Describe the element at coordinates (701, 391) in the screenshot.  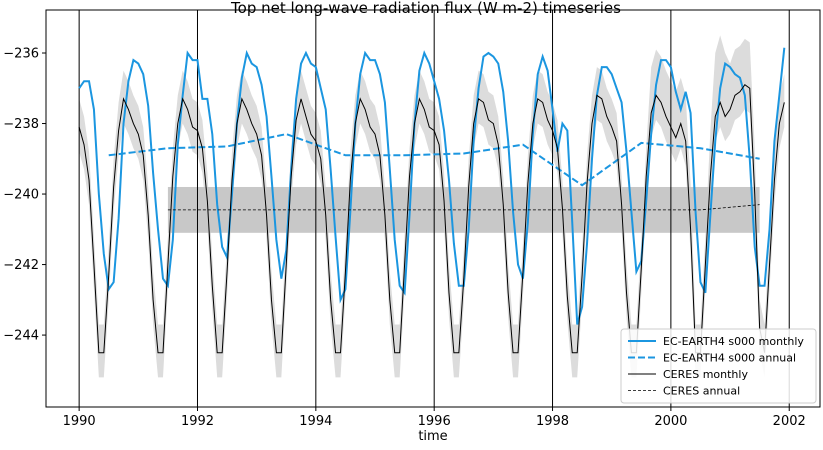
I see `legend-label: CERES annual` at that location.